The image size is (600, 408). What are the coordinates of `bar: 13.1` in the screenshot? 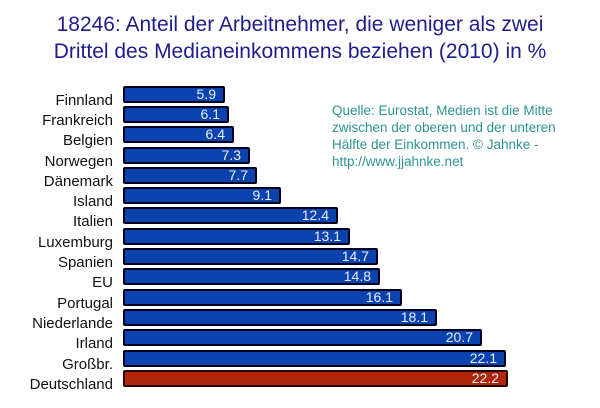 It's located at (236, 236).